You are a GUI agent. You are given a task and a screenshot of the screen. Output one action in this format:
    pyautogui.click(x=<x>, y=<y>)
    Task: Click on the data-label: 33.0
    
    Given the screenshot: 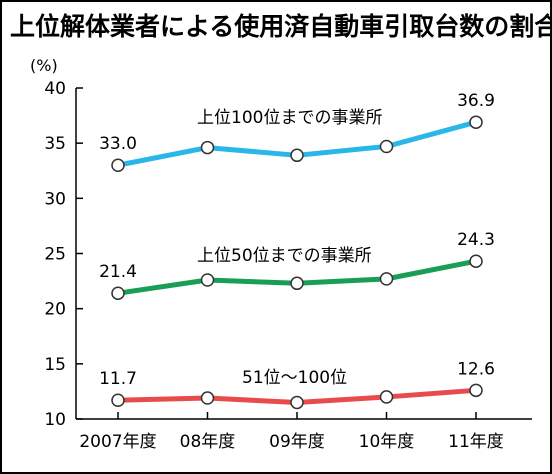 What is the action you would take?
    pyautogui.click(x=118, y=144)
    